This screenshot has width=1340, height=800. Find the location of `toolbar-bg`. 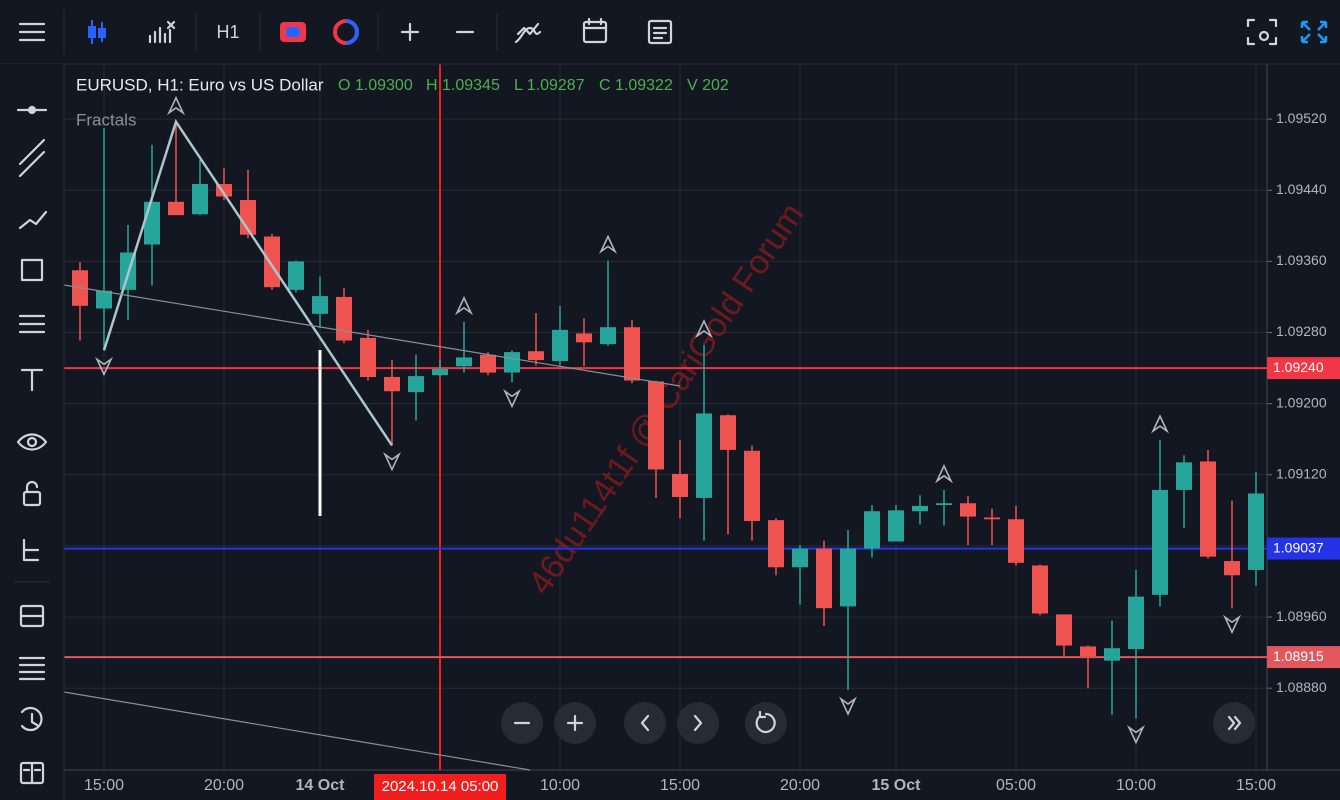

toolbar-bg is located at coordinates (32, 432).